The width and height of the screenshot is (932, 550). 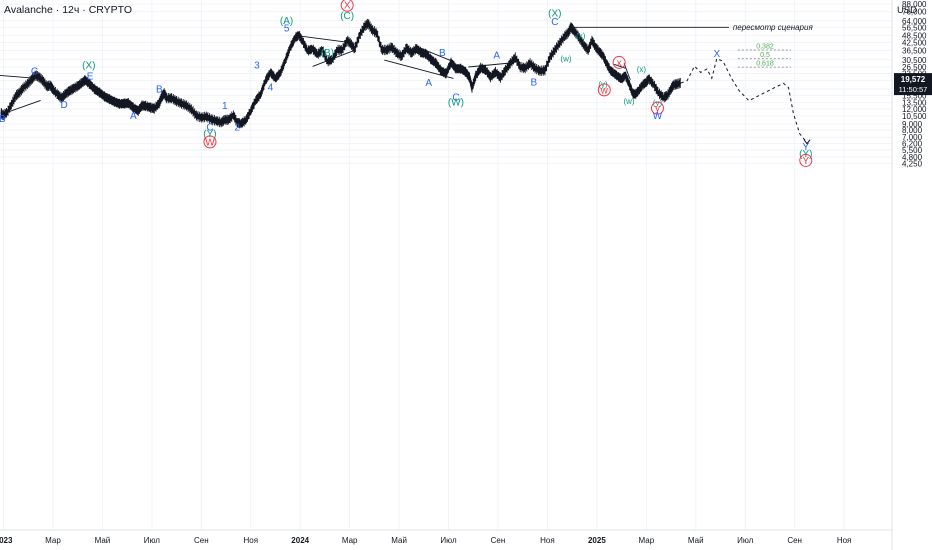 What do you see at coordinates (805, 147) in the screenshot?
I see `wave-label: Y` at bounding box center [805, 147].